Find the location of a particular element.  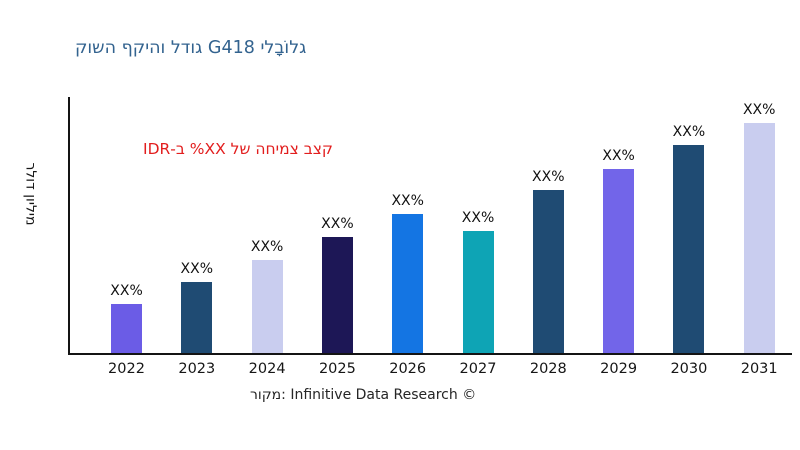

y-axis-label-wrap: מיליון דולר is located at coordinates (31, 194).